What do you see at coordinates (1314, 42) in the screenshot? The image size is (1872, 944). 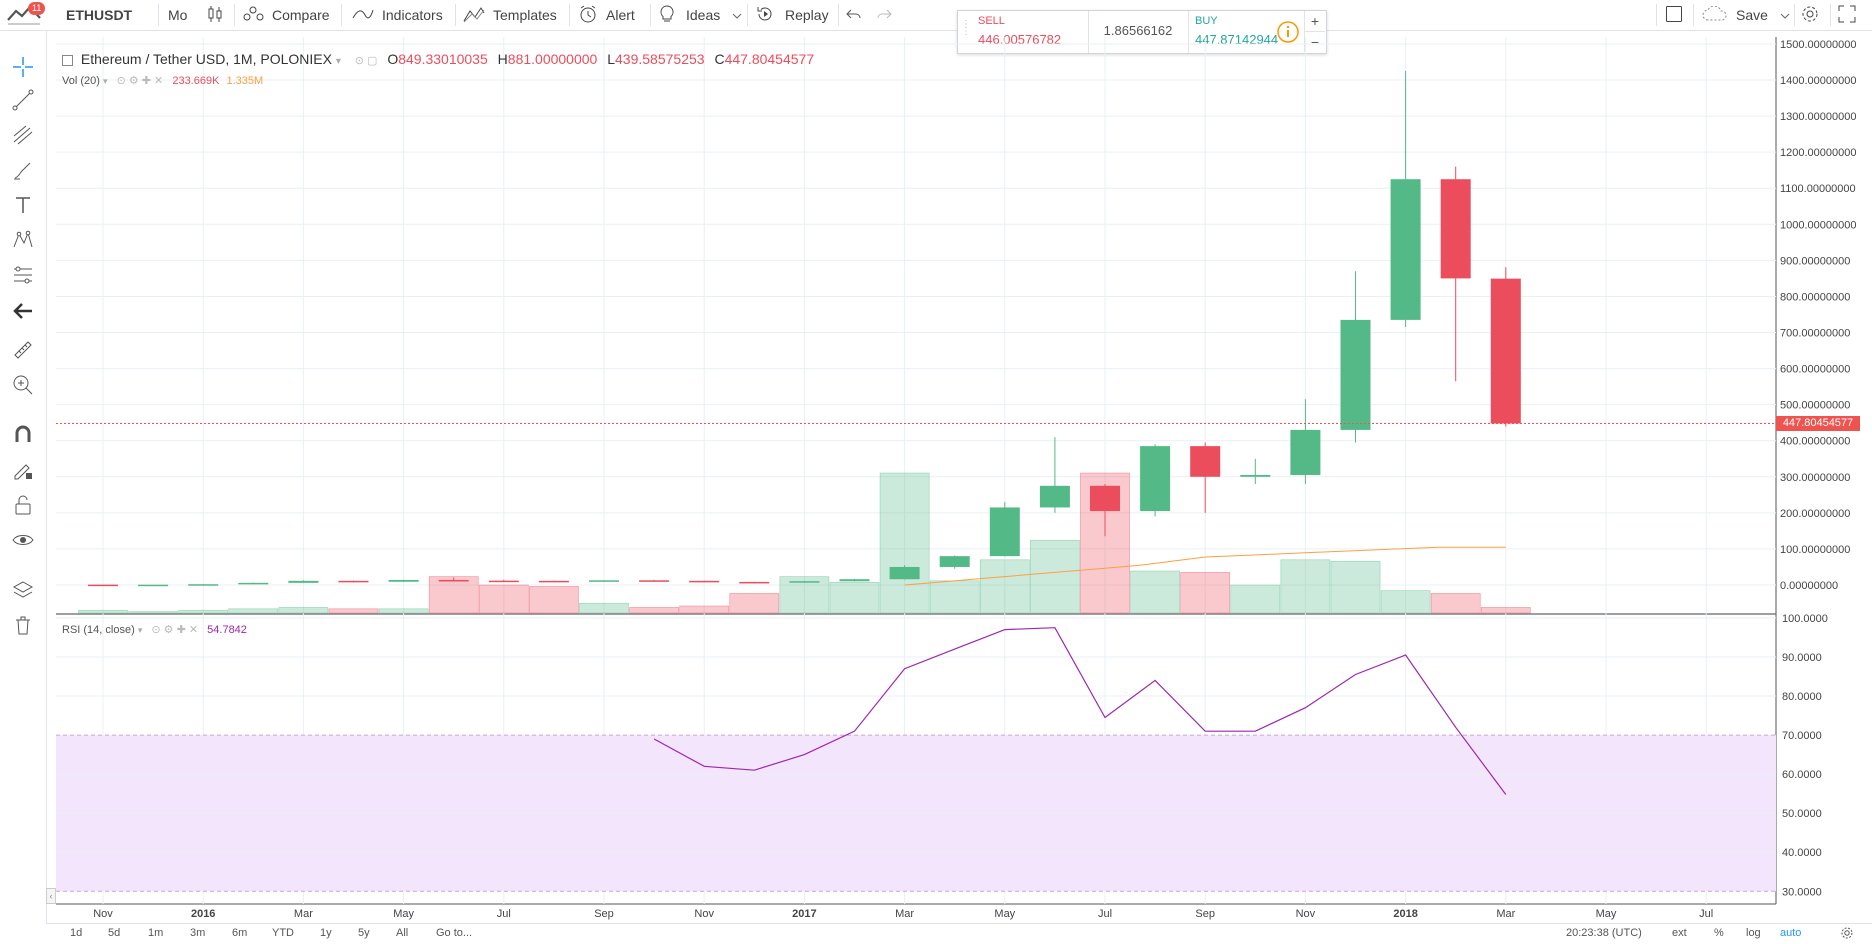 I see `minus-button: −` at bounding box center [1314, 42].